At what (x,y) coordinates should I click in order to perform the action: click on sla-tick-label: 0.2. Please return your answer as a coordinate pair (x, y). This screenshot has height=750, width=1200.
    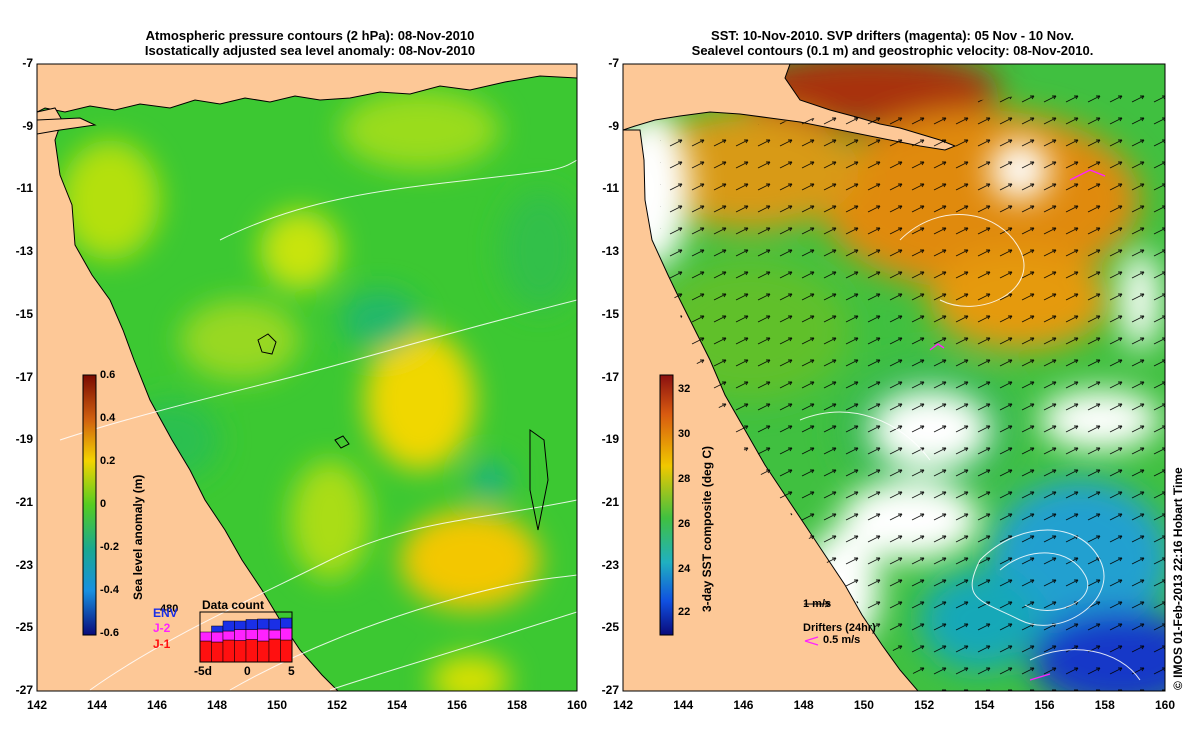
    Looking at the image, I should click on (108, 461).